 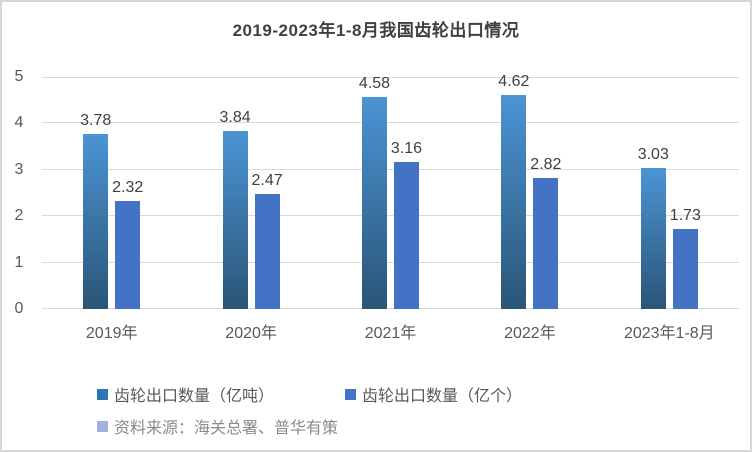 I want to click on bar-group: 3.03 1.73, so click(x=669, y=193).